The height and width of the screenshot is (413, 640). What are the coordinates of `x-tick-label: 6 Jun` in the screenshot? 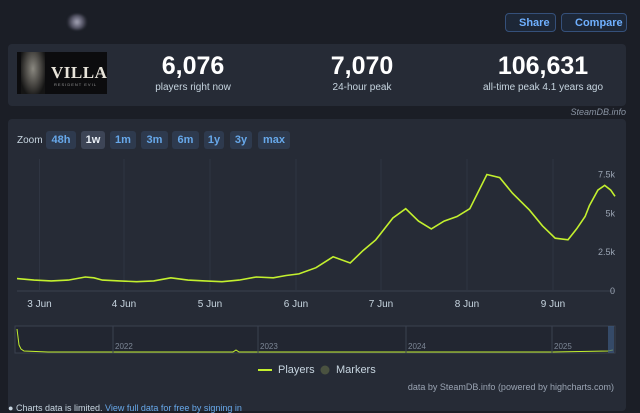 It's located at (296, 304).